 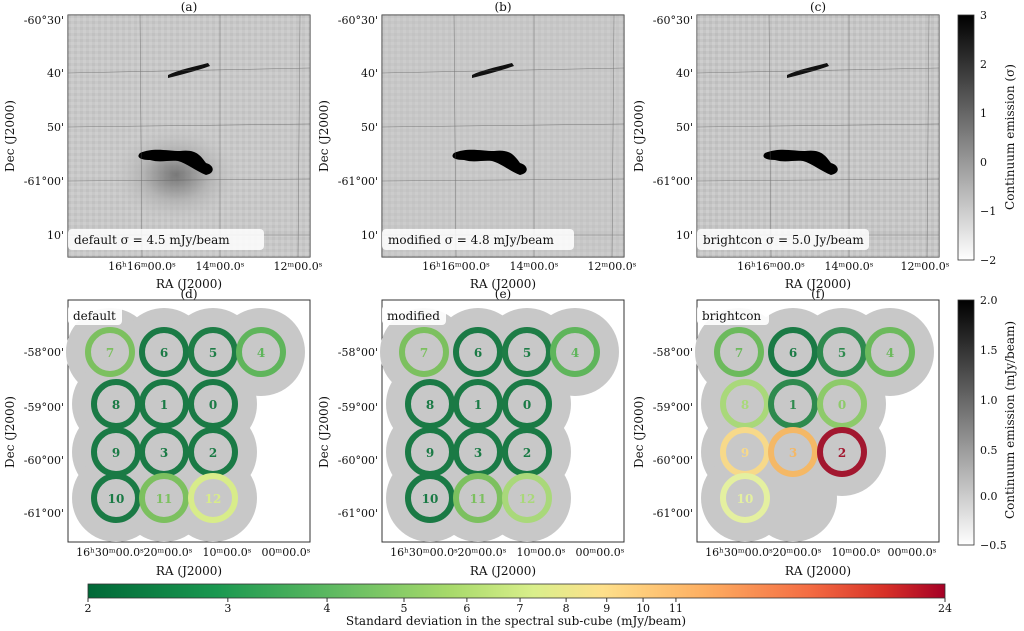 What do you see at coordinates (673, 128) in the screenshot?
I see `top-yticks-c: -60°30' 40' 50' -61°00' 10'` at bounding box center [673, 128].